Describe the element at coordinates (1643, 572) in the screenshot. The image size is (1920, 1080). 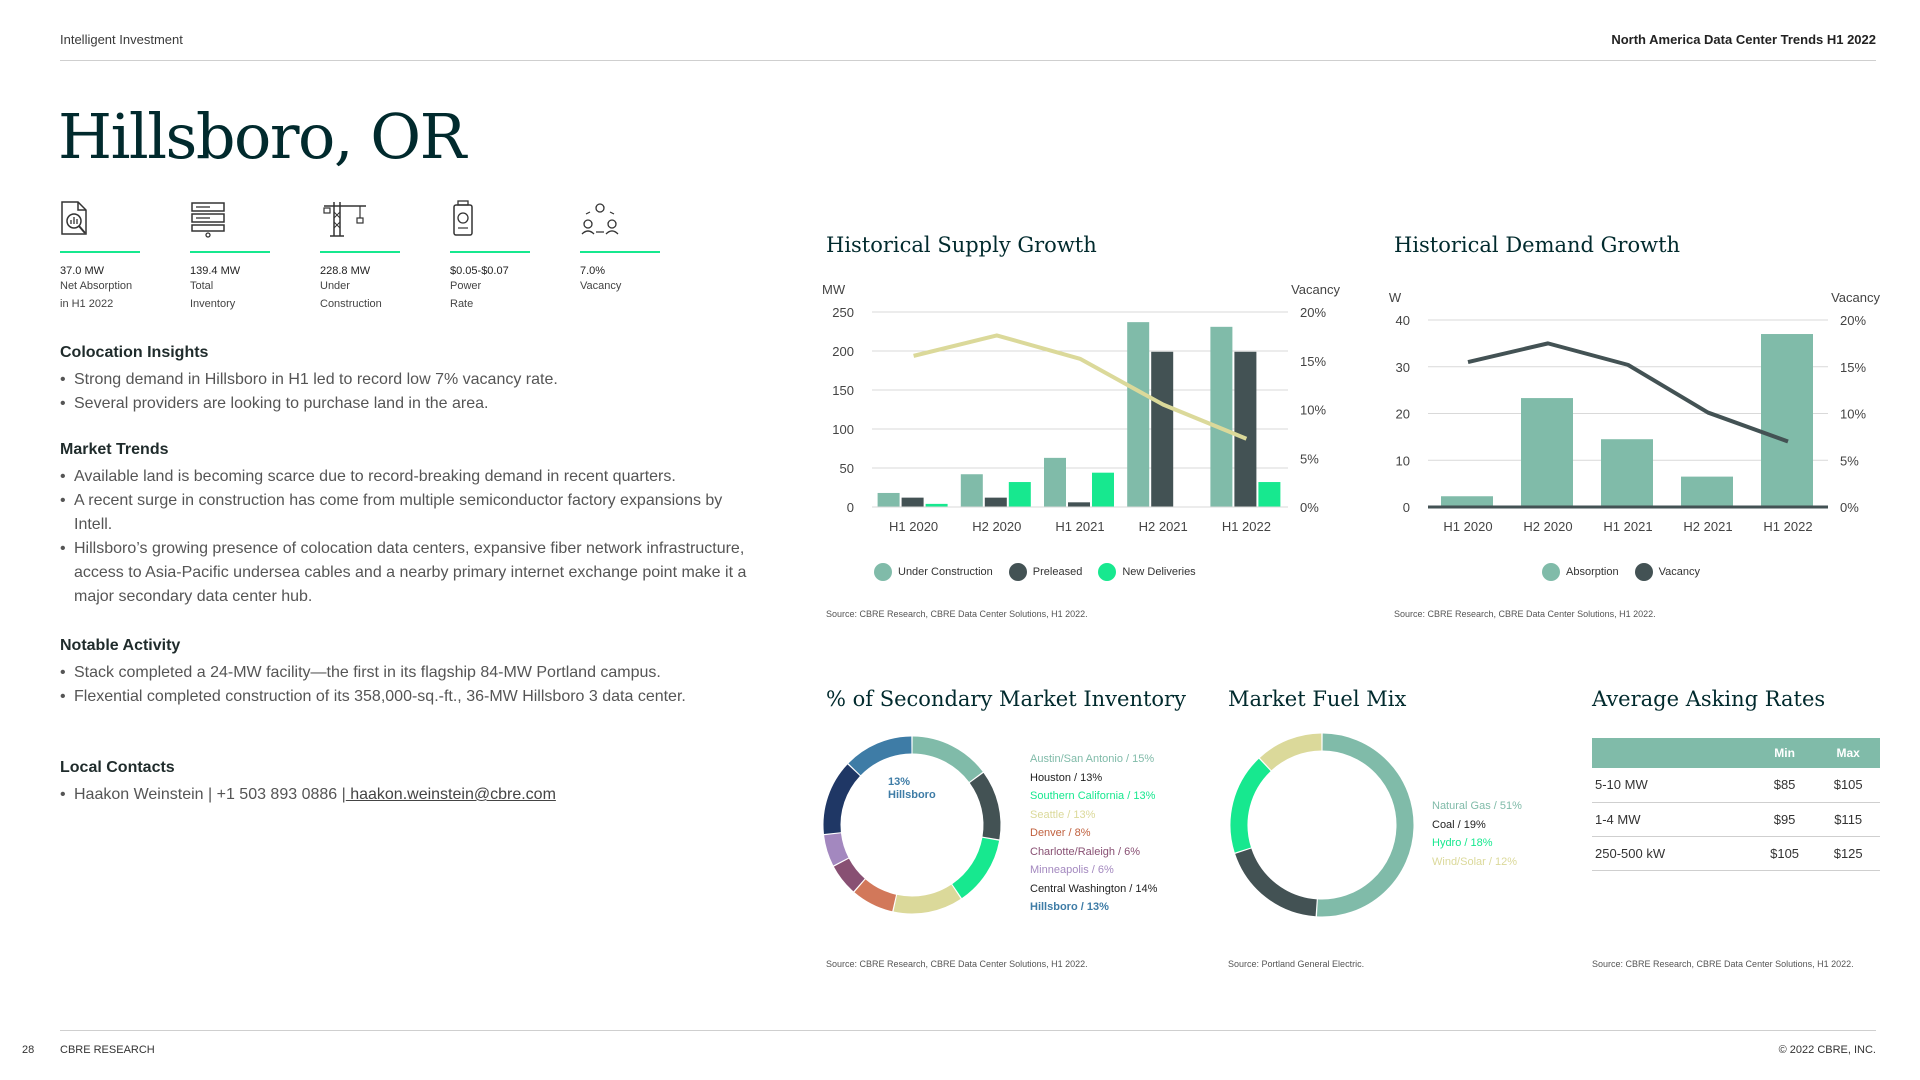
I see `legend-swatch` at that location.